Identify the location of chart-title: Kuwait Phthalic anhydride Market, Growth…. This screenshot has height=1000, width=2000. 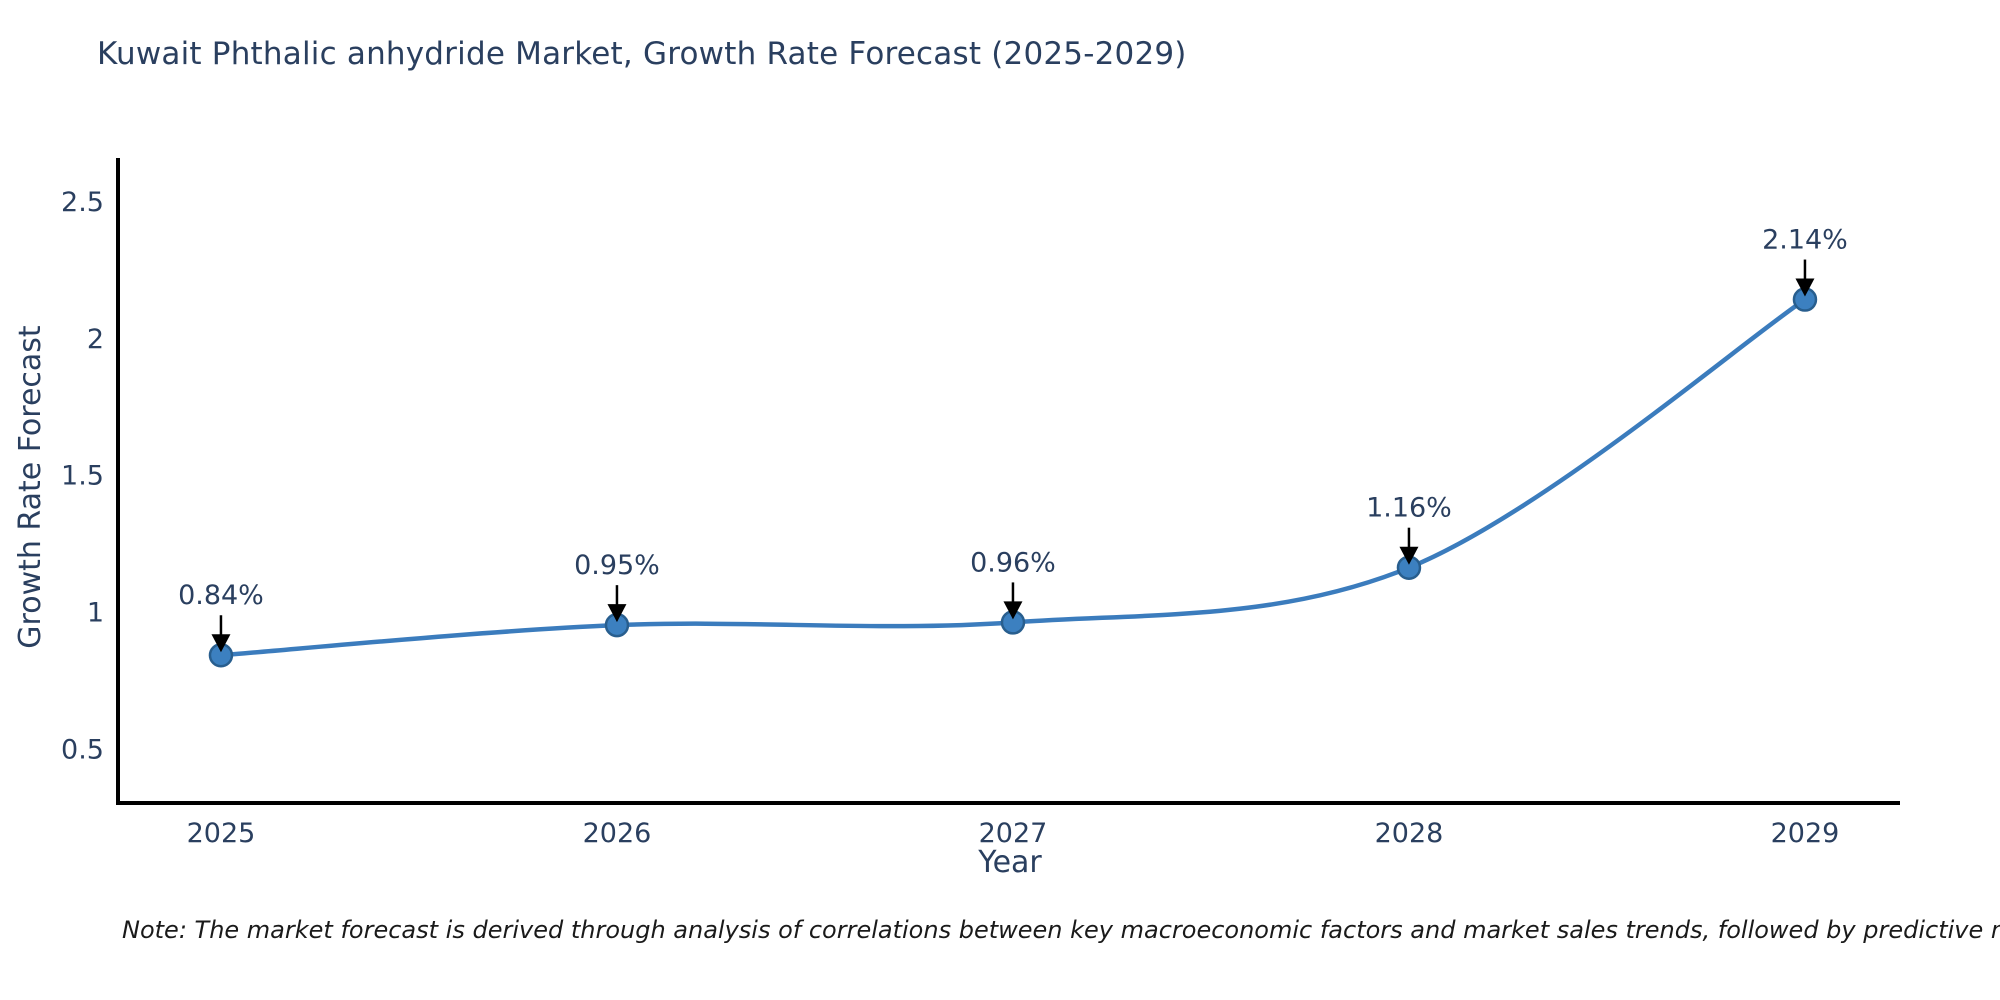
(642, 54).